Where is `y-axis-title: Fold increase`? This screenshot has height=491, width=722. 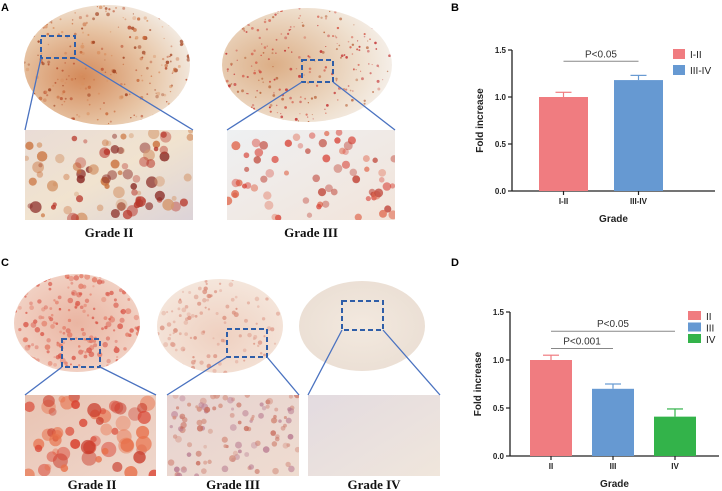
y-axis-title: Fold increase is located at coordinates (478, 383).